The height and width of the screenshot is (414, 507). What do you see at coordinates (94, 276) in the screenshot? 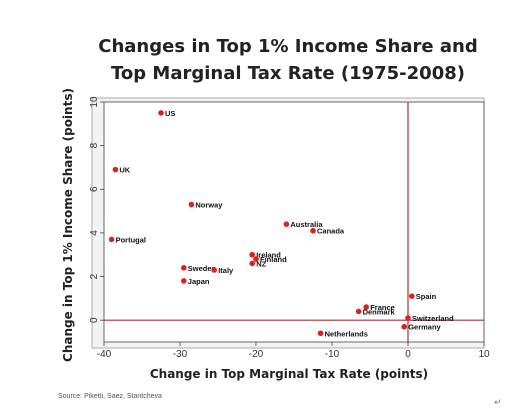
I see `y-tick-label: 2` at bounding box center [94, 276].